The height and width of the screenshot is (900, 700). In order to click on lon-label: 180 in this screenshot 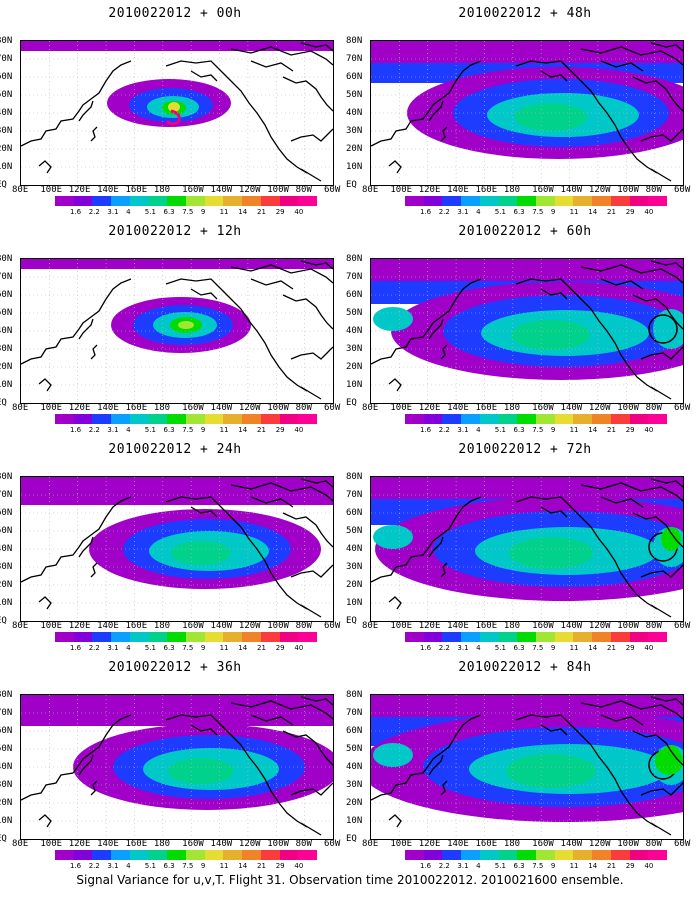, I will do `click(162, 844)`.